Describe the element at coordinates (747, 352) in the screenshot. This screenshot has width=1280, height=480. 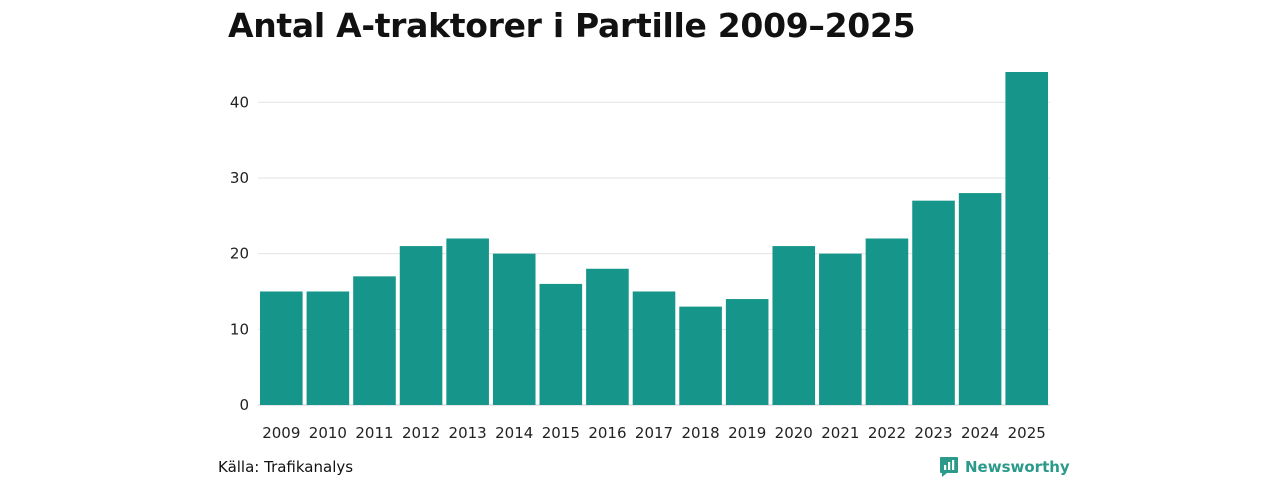
I see `bar-2019` at that location.